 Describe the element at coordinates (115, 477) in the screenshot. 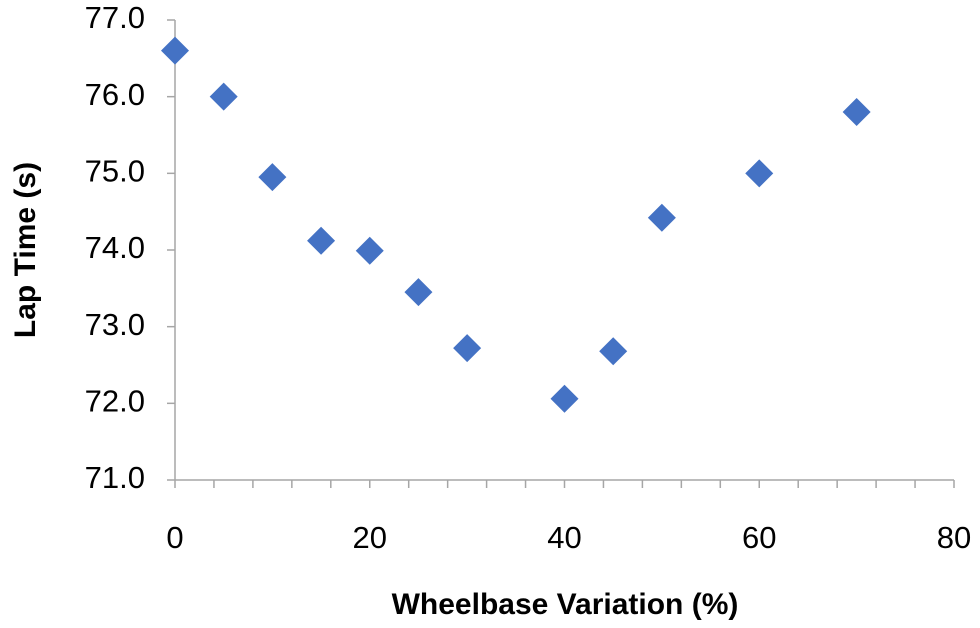

I see `y-tick-label: 71.0` at that location.